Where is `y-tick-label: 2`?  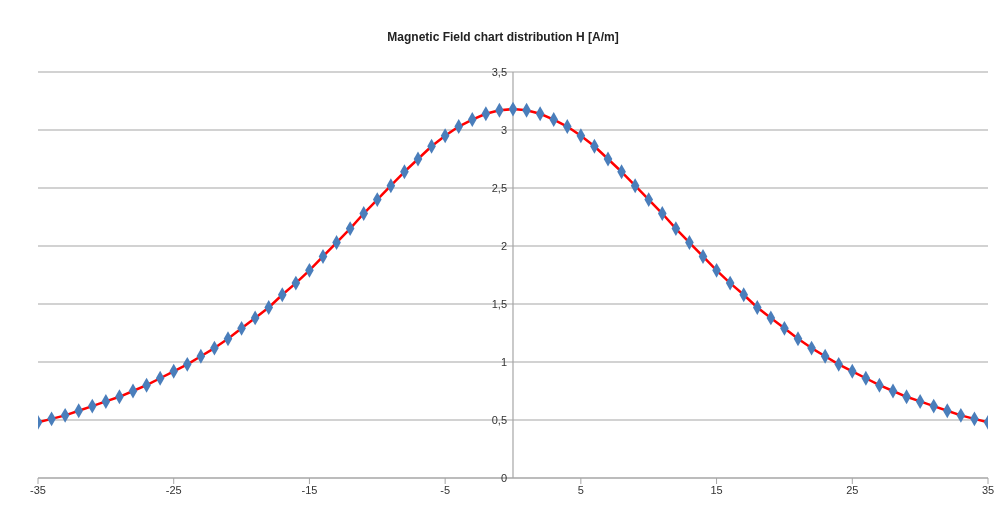
y-tick-label: 2 is located at coordinates (503, 246).